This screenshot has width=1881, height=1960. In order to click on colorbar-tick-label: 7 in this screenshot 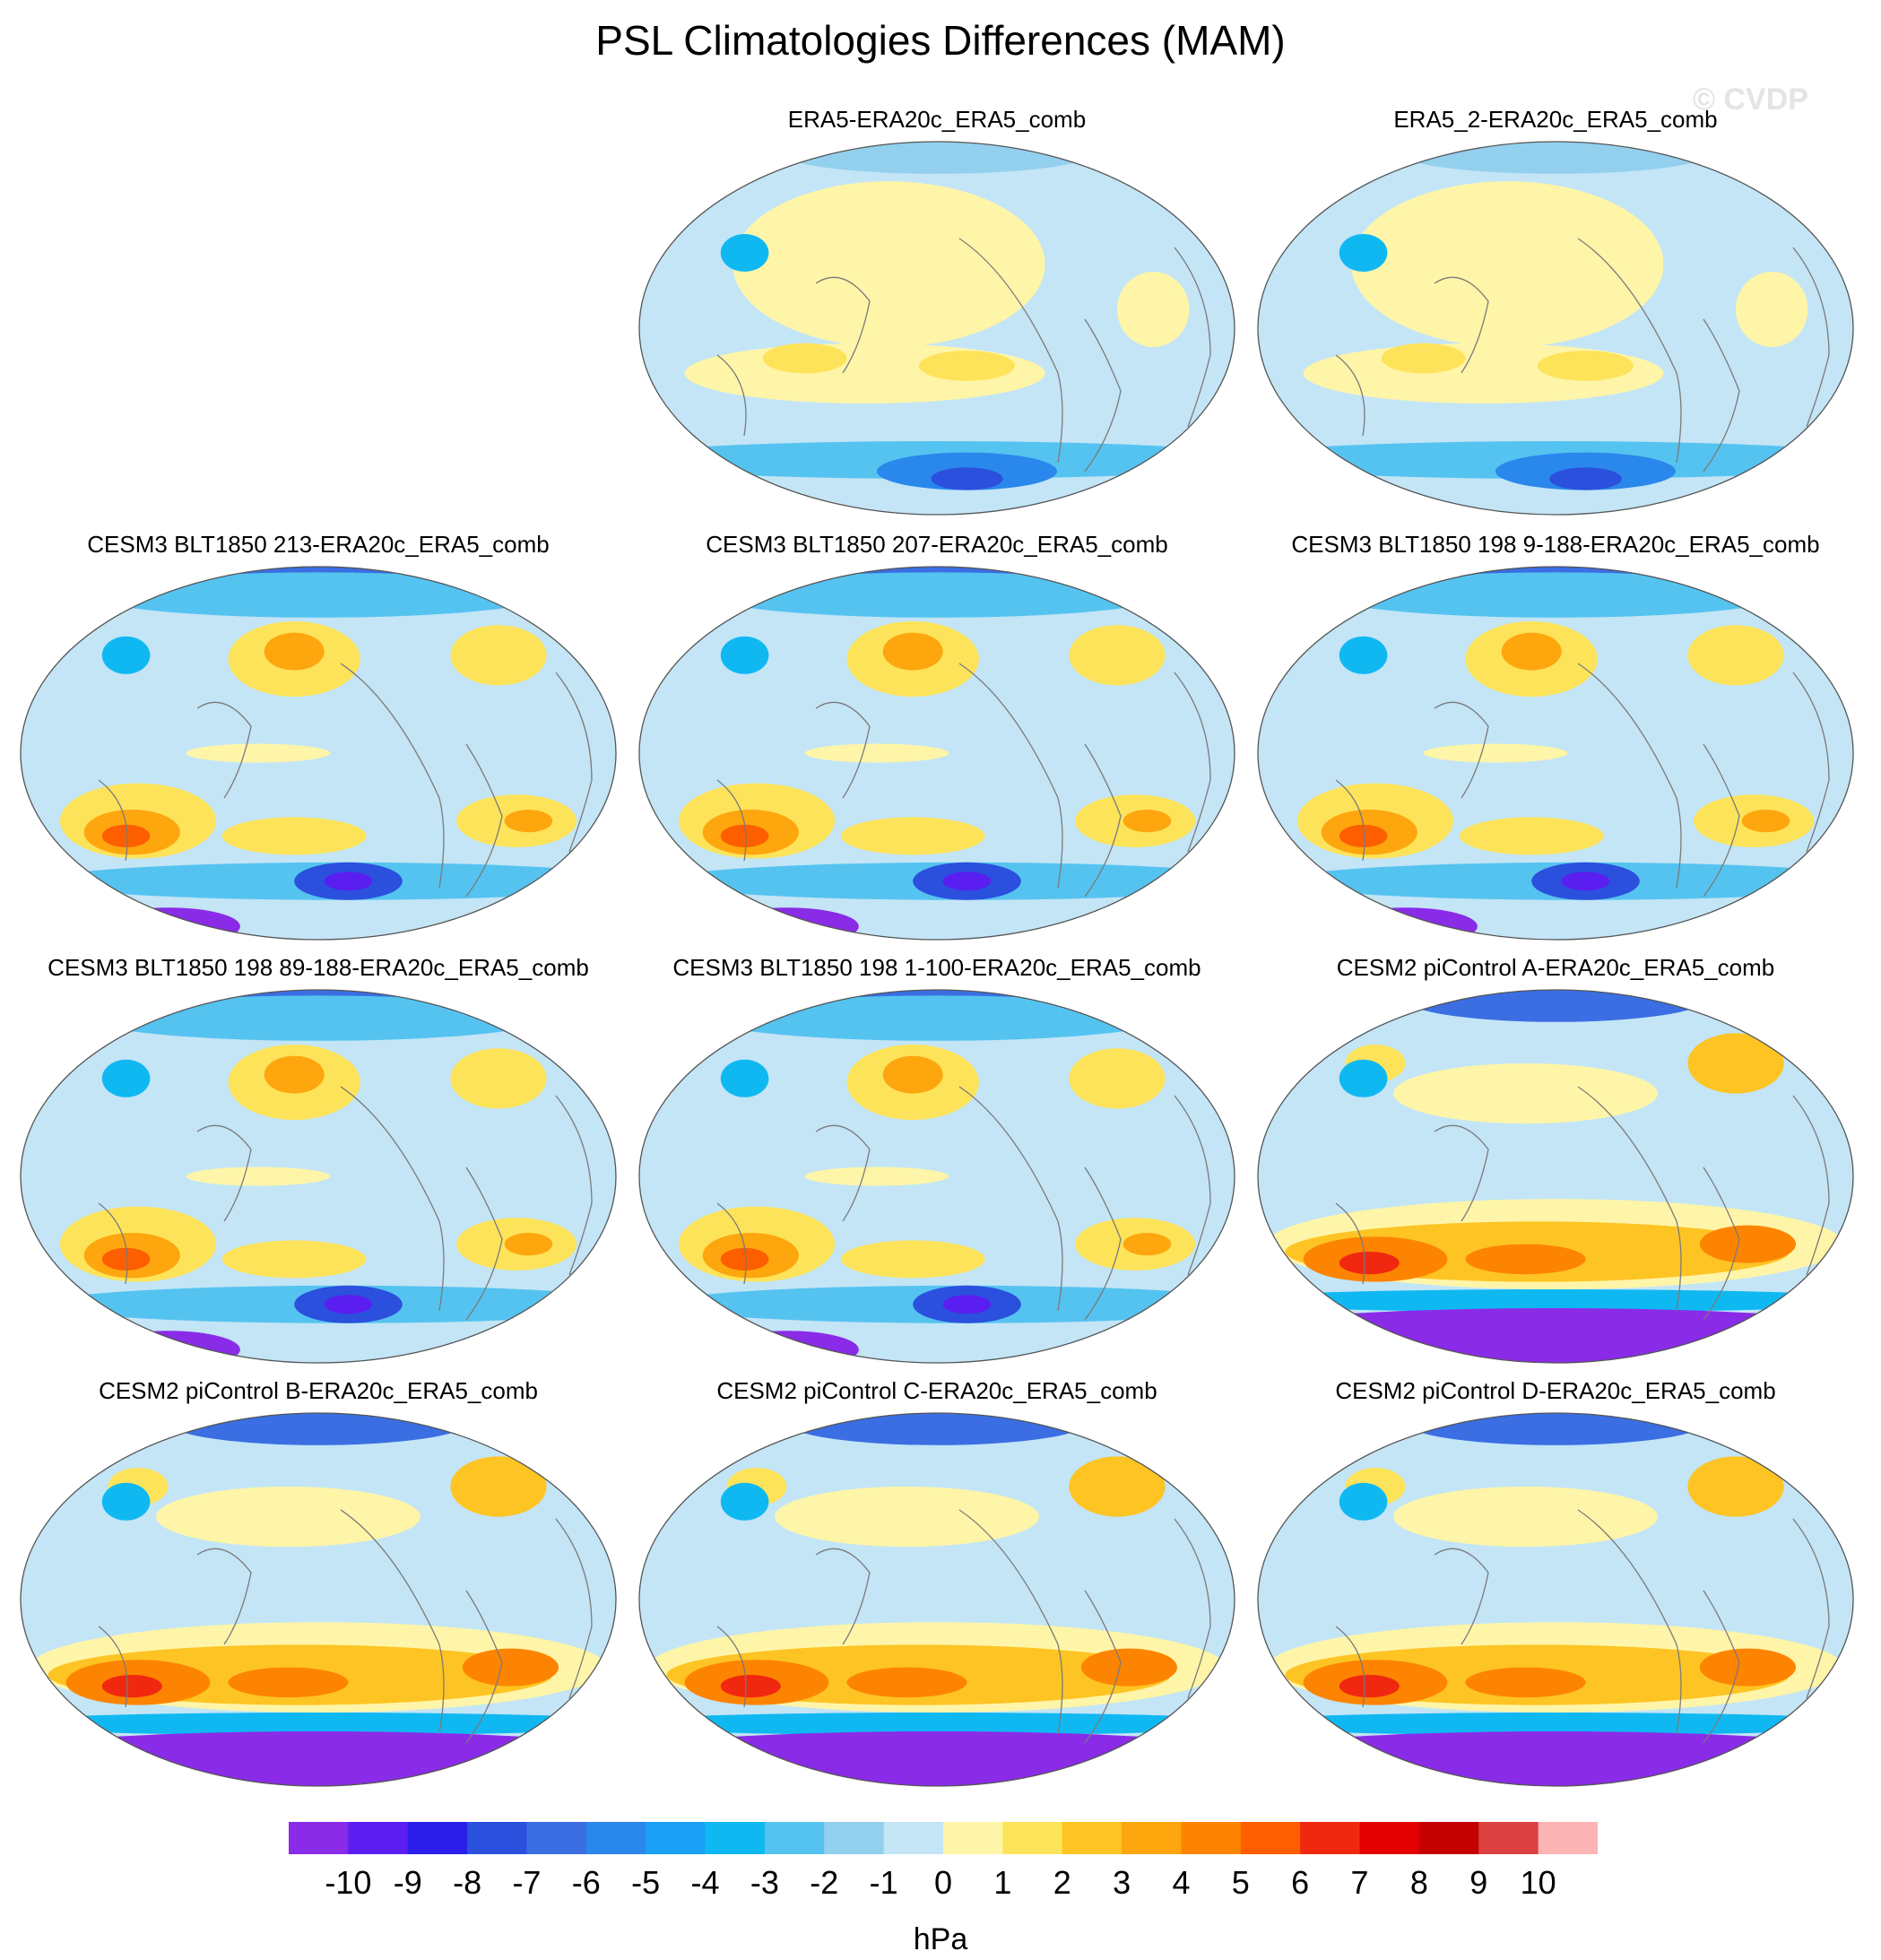, I will do `click(1360, 1882)`.